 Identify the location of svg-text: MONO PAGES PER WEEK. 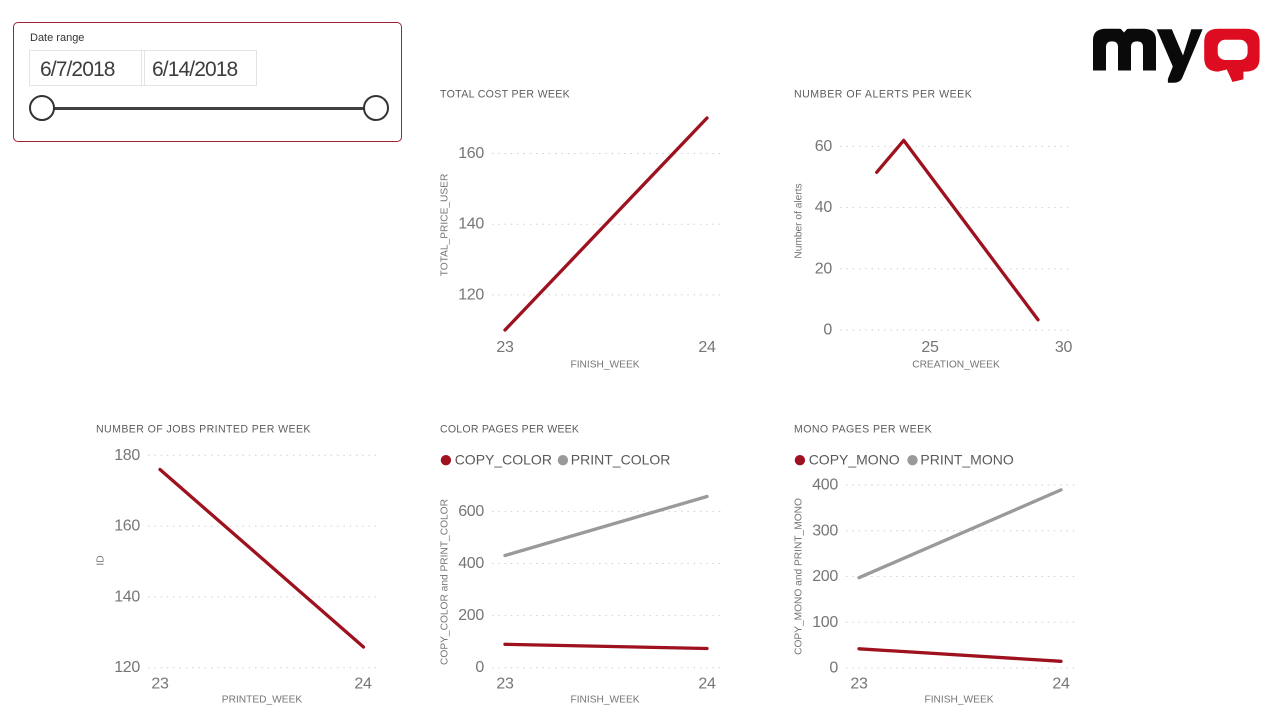
(863, 430).